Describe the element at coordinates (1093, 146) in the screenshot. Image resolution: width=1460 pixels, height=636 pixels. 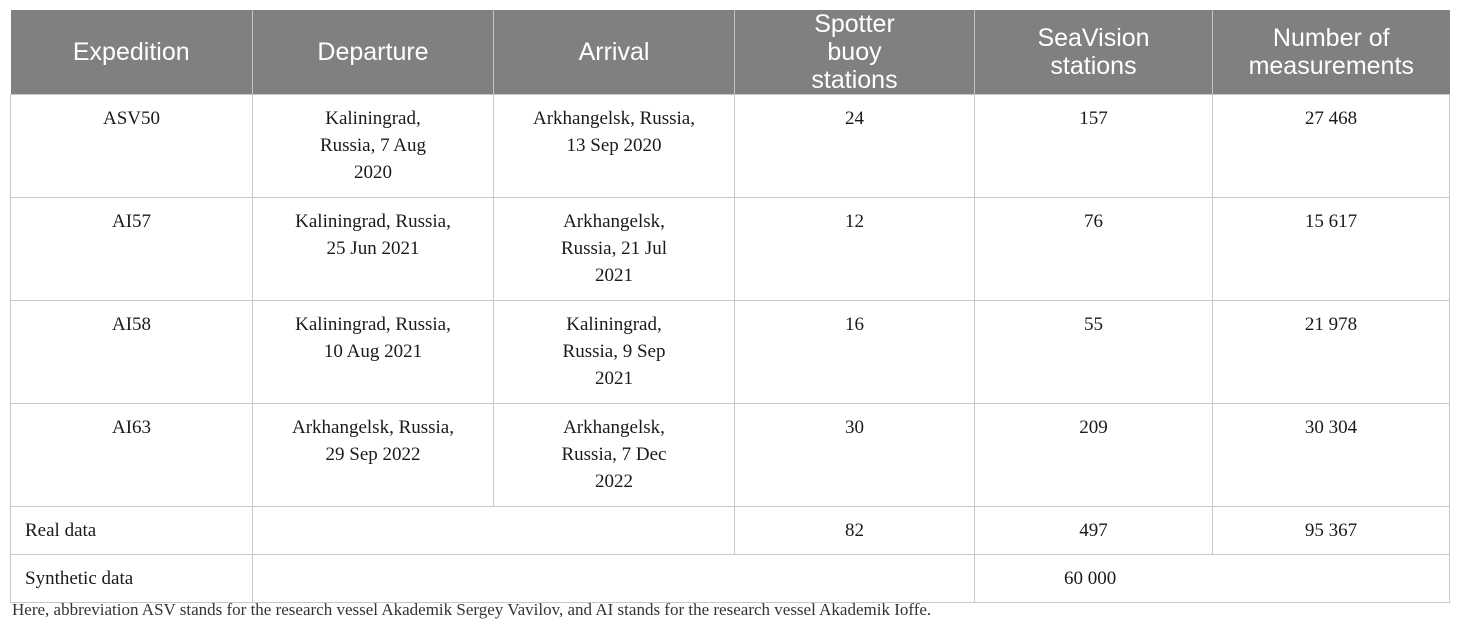
I see `cell-seavision: 157` at that location.